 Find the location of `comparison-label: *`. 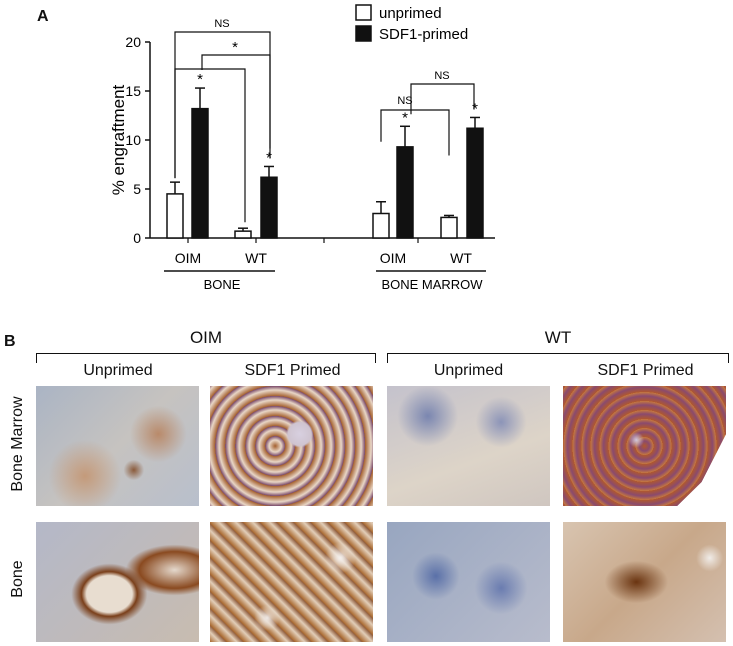

comparison-label: * is located at coordinates (235, 47).